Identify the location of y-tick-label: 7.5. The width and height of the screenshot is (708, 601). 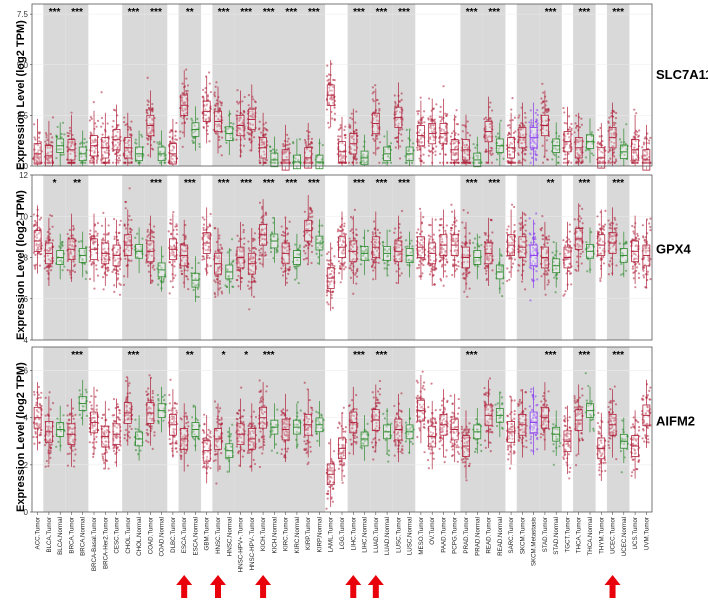
(23, 14).